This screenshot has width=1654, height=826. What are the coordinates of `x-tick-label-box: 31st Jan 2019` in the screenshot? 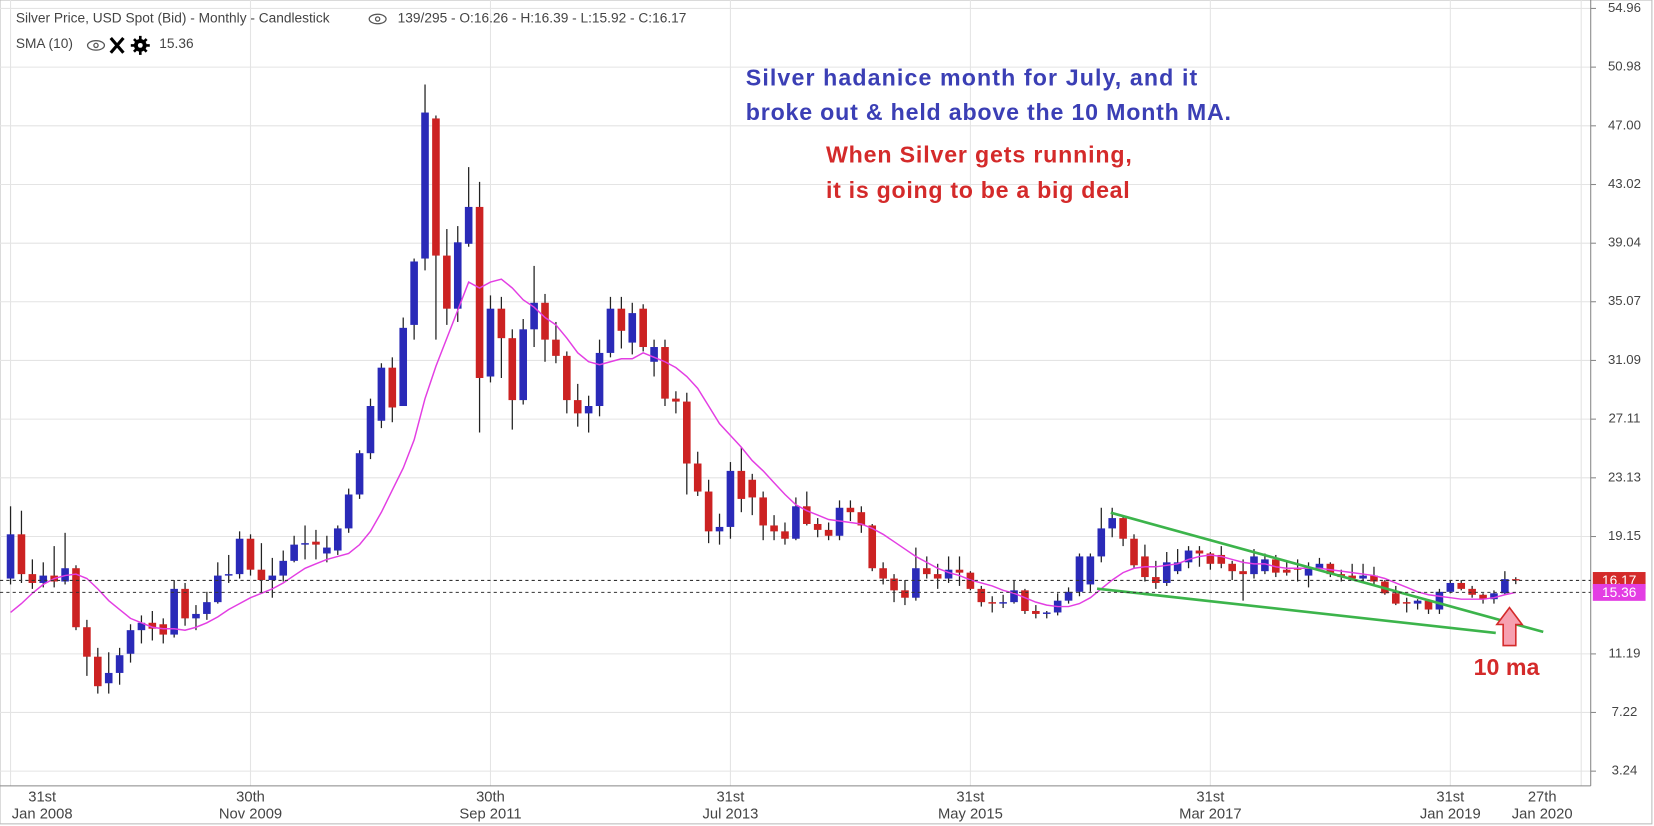 It's located at (1450, 805).